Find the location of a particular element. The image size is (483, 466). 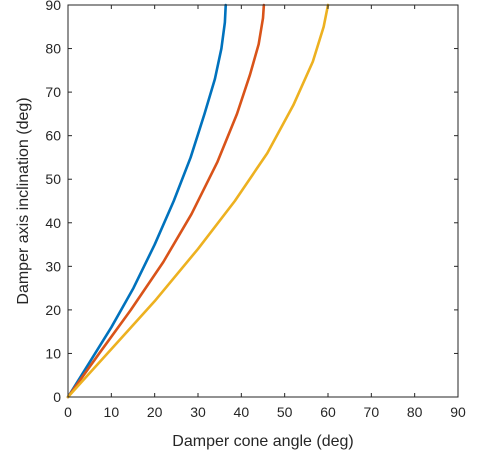

x-tick-label-1: 10 is located at coordinates (112, 412).